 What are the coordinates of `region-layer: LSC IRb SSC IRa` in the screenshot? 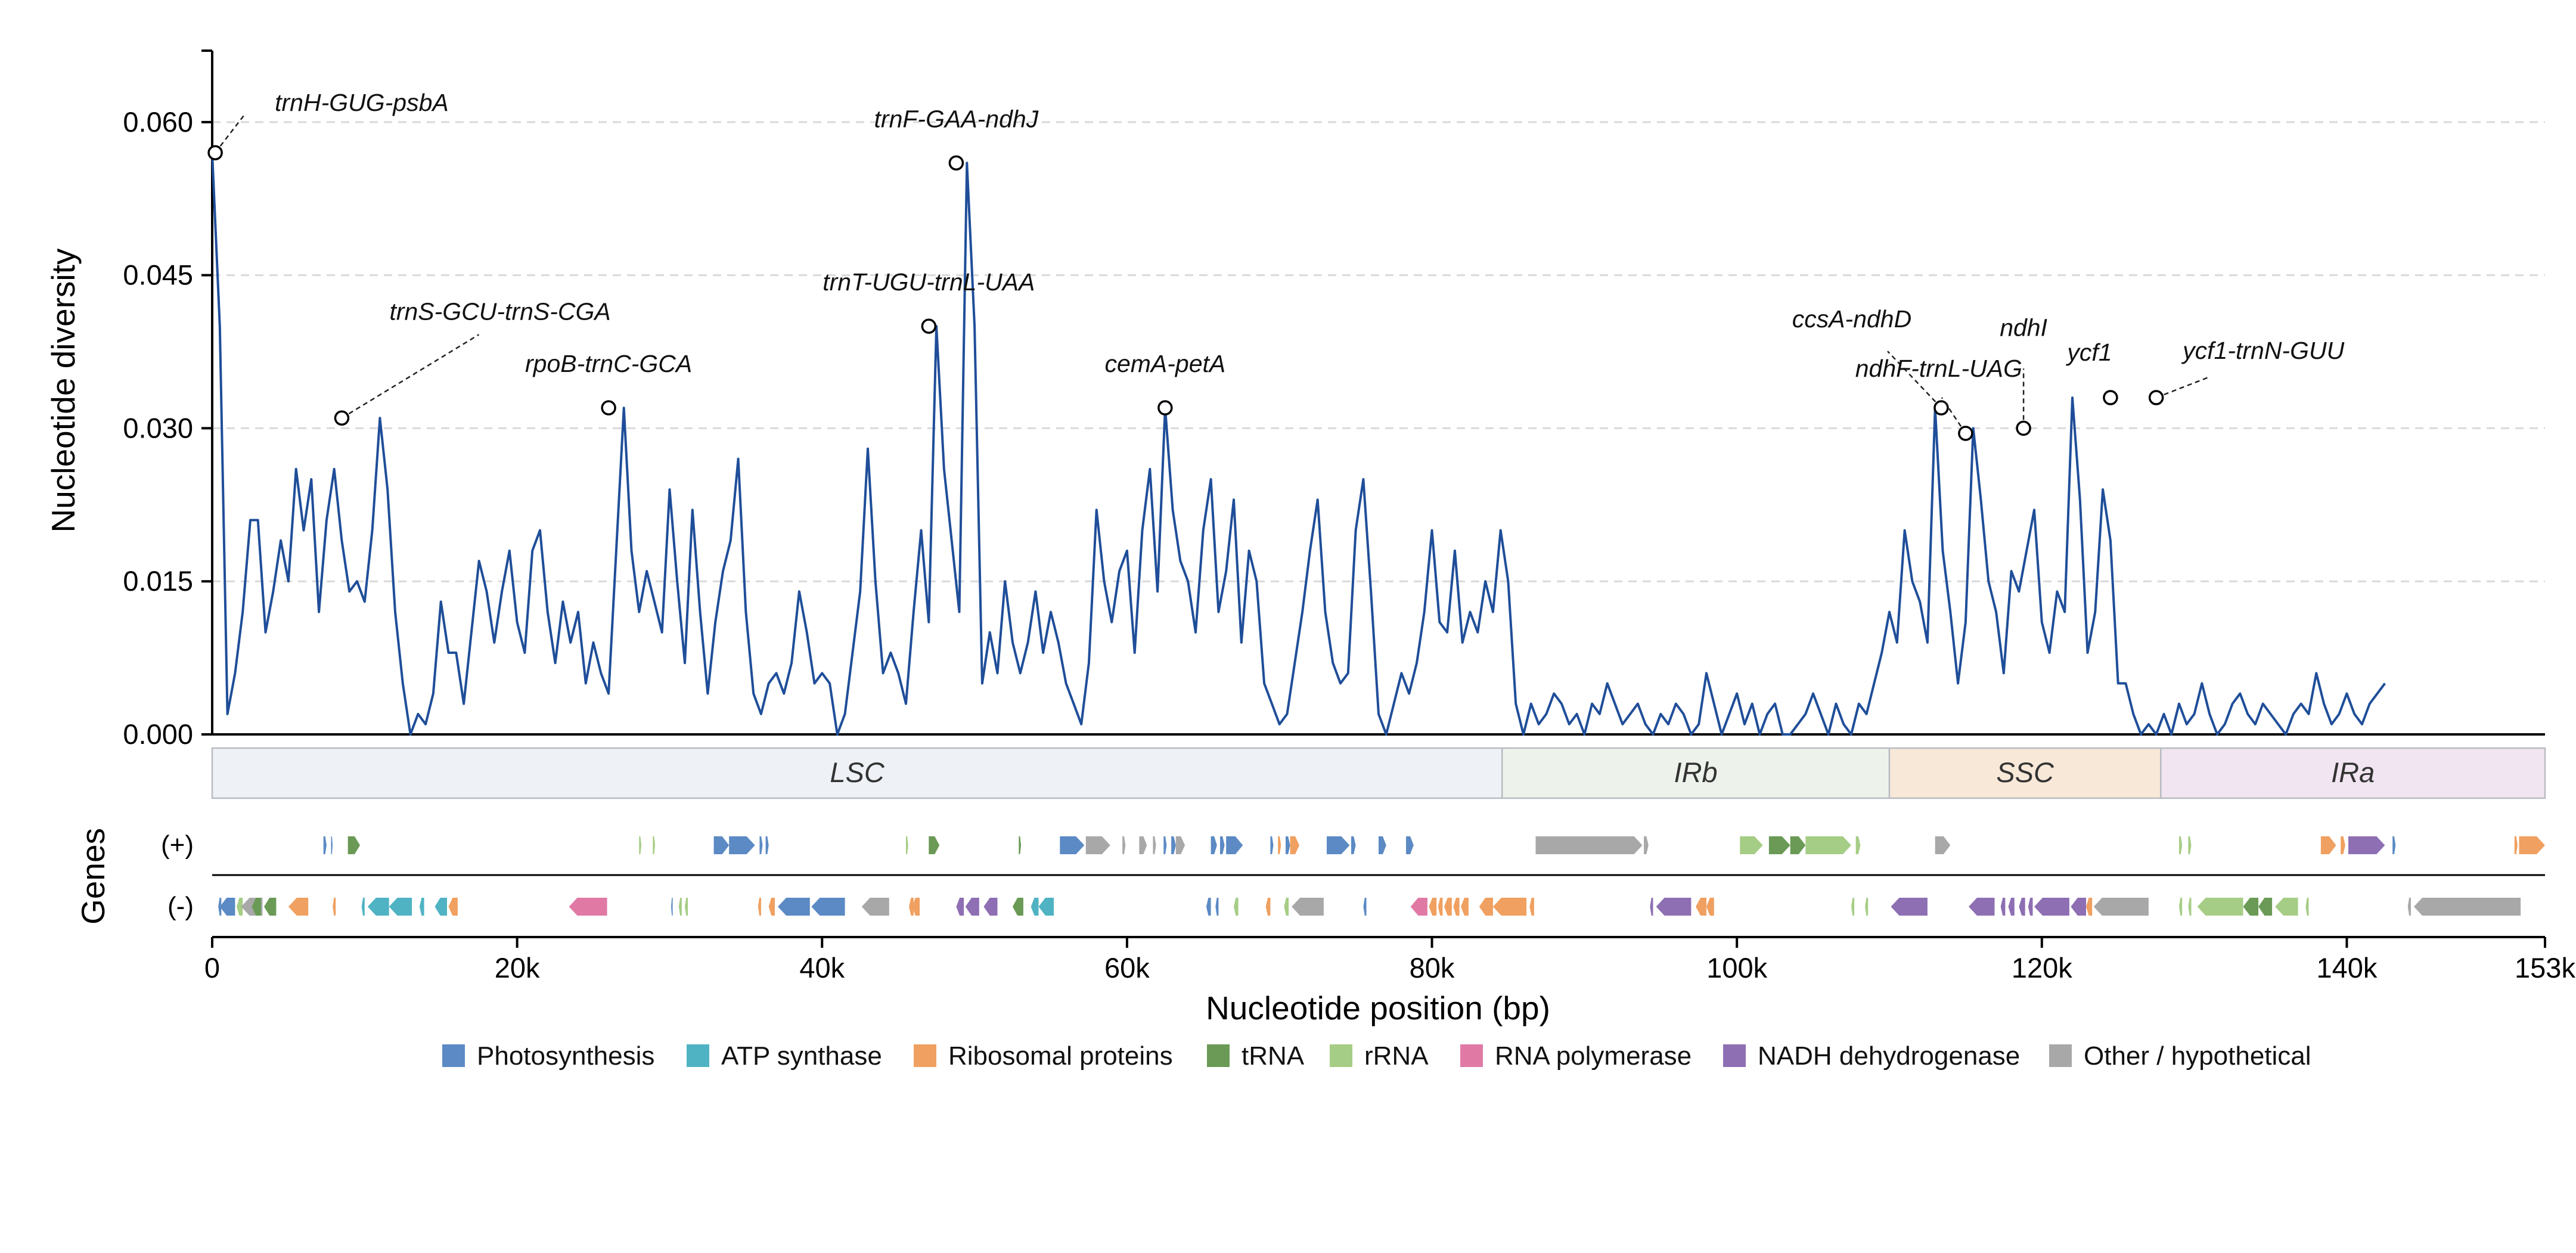 It's located at (1378, 773).